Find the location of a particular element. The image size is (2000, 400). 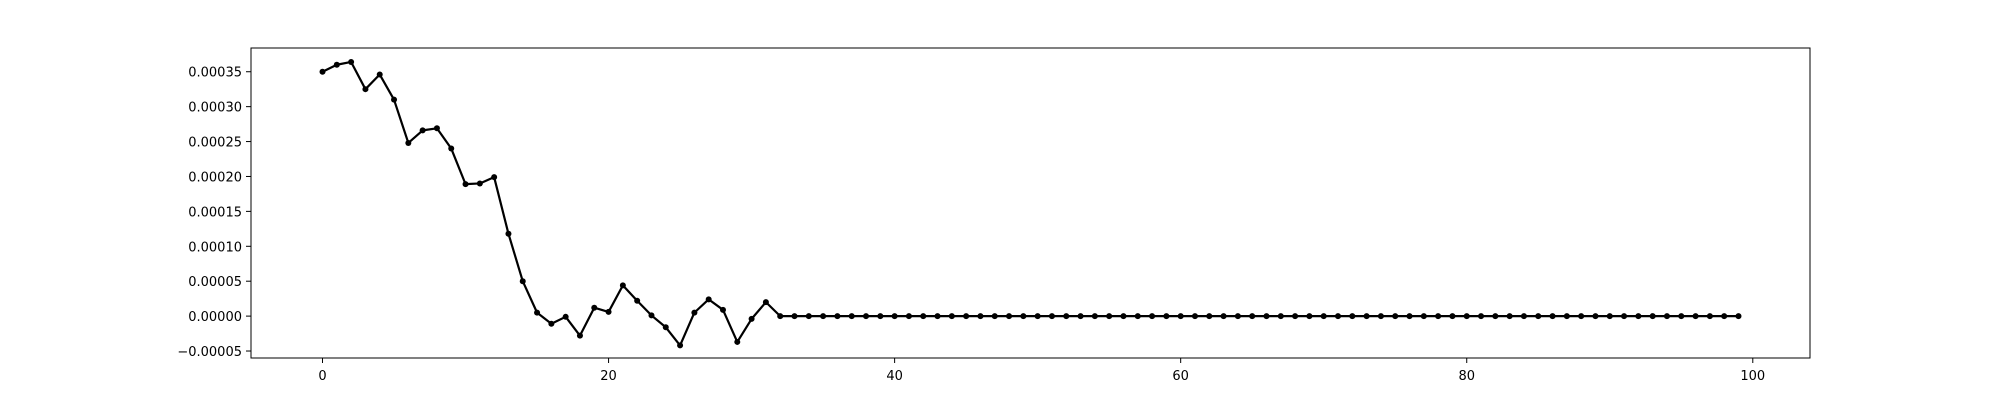

y-tick-label: 0.00015 is located at coordinates (215, 212).